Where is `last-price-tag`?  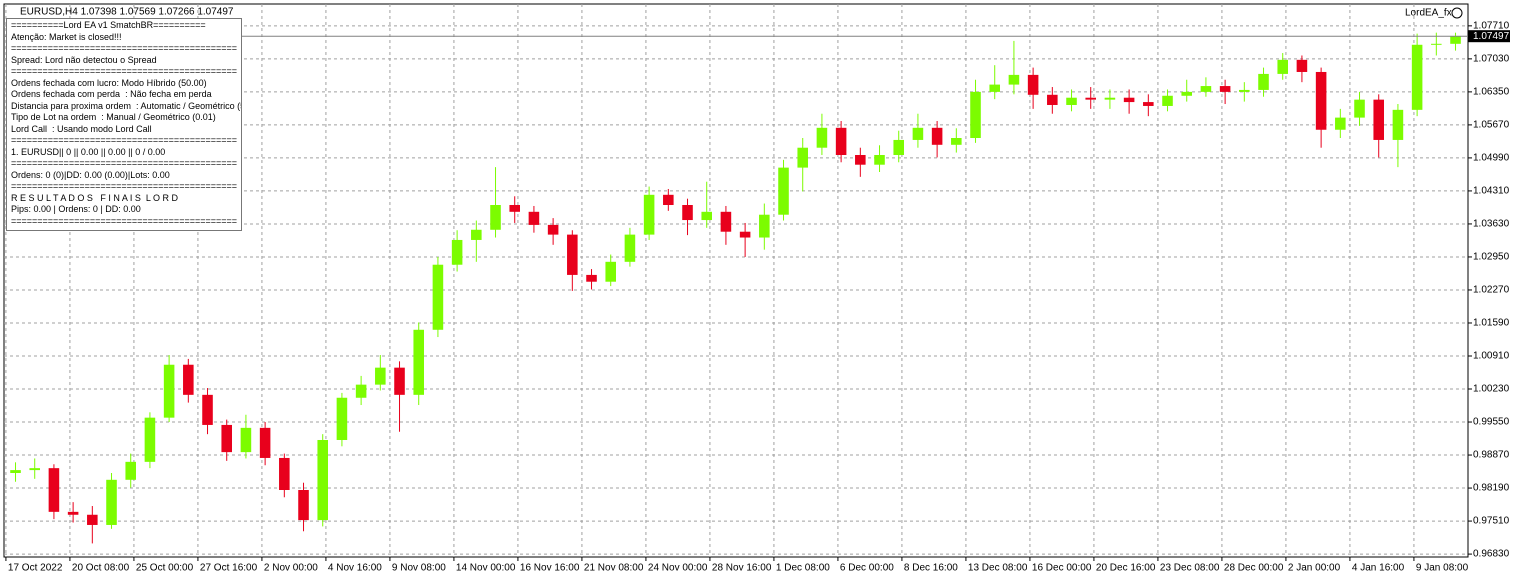 last-price-tag is located at coordinates (1489, 36).